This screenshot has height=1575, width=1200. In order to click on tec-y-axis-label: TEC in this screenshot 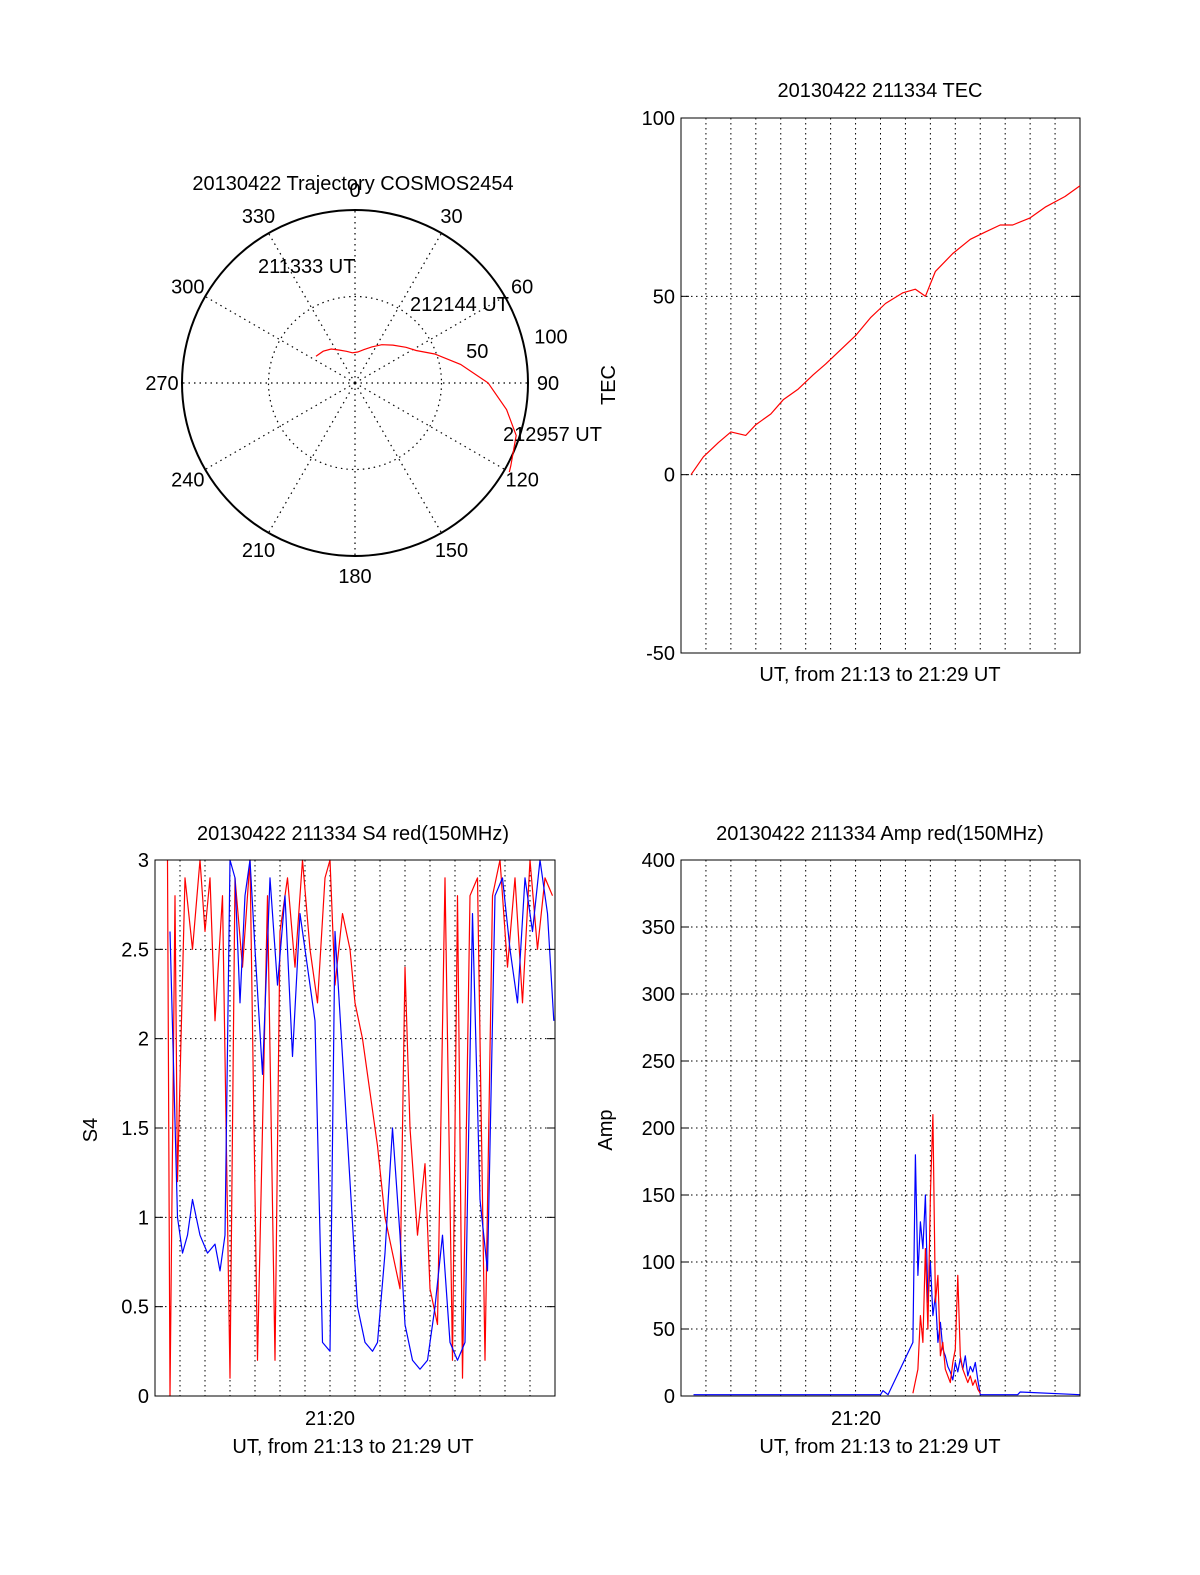, I will do `click(609, 385)`.